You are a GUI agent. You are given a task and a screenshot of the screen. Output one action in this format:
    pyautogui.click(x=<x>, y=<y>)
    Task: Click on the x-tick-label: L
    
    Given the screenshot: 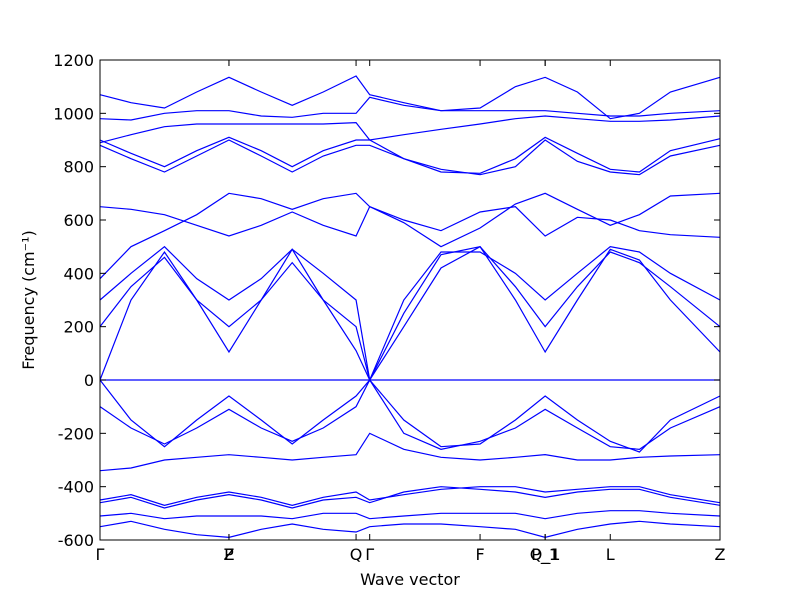 What is the action you would take?
    pyautogui.click(x=610, y=554)
    